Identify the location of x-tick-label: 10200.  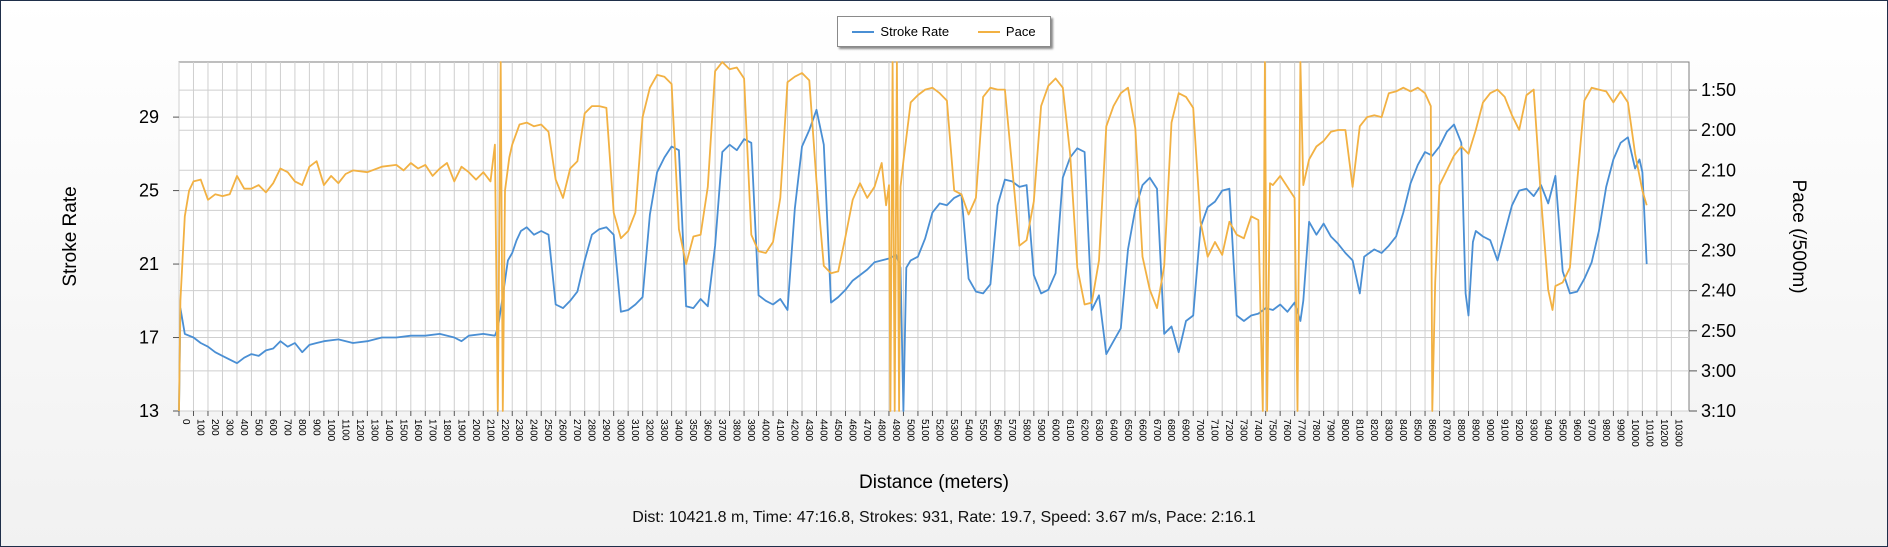
(1663, 433).